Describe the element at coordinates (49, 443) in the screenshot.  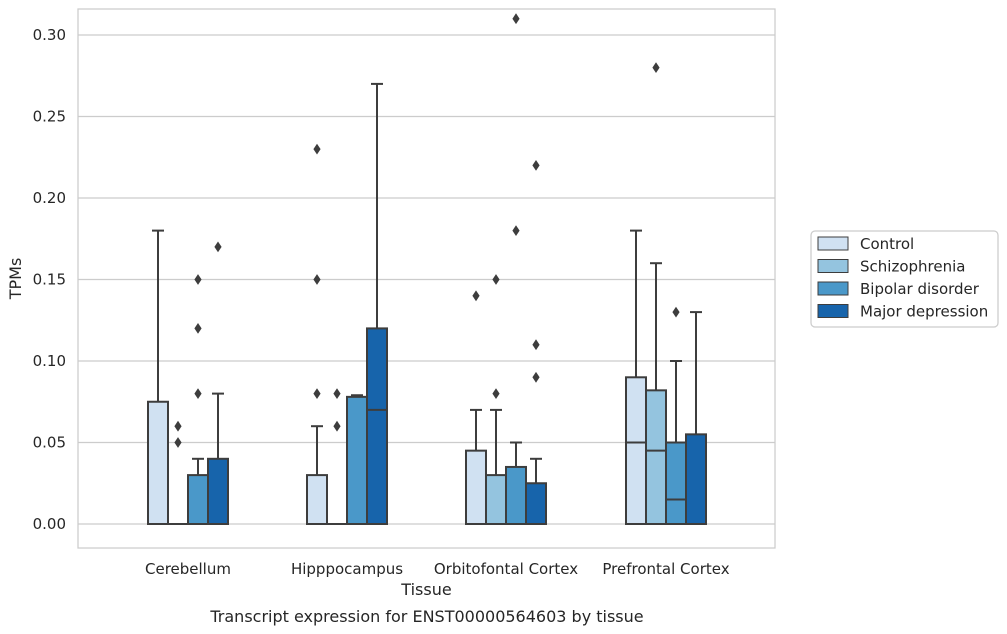
I see `y-tick-label: 0.05` at that location.